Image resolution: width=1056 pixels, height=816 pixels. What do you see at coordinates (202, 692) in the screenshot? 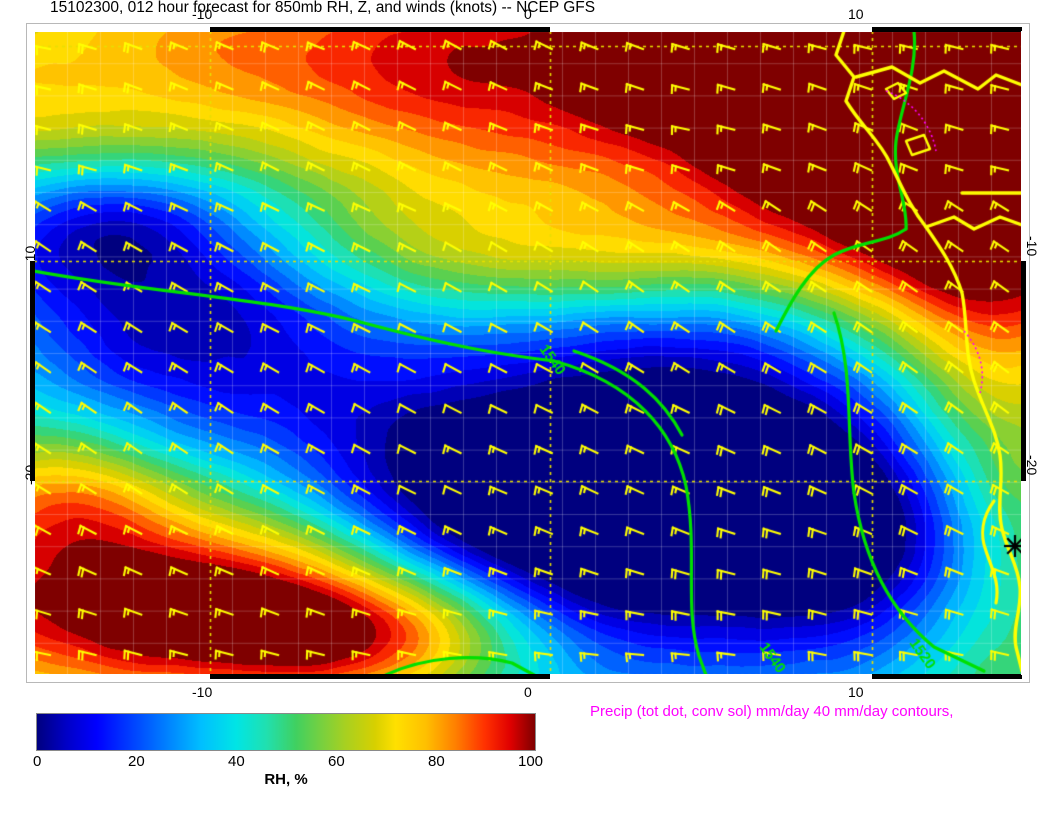
I see `x-tick-bottom-0: -10` at bounding box center [202, 692].